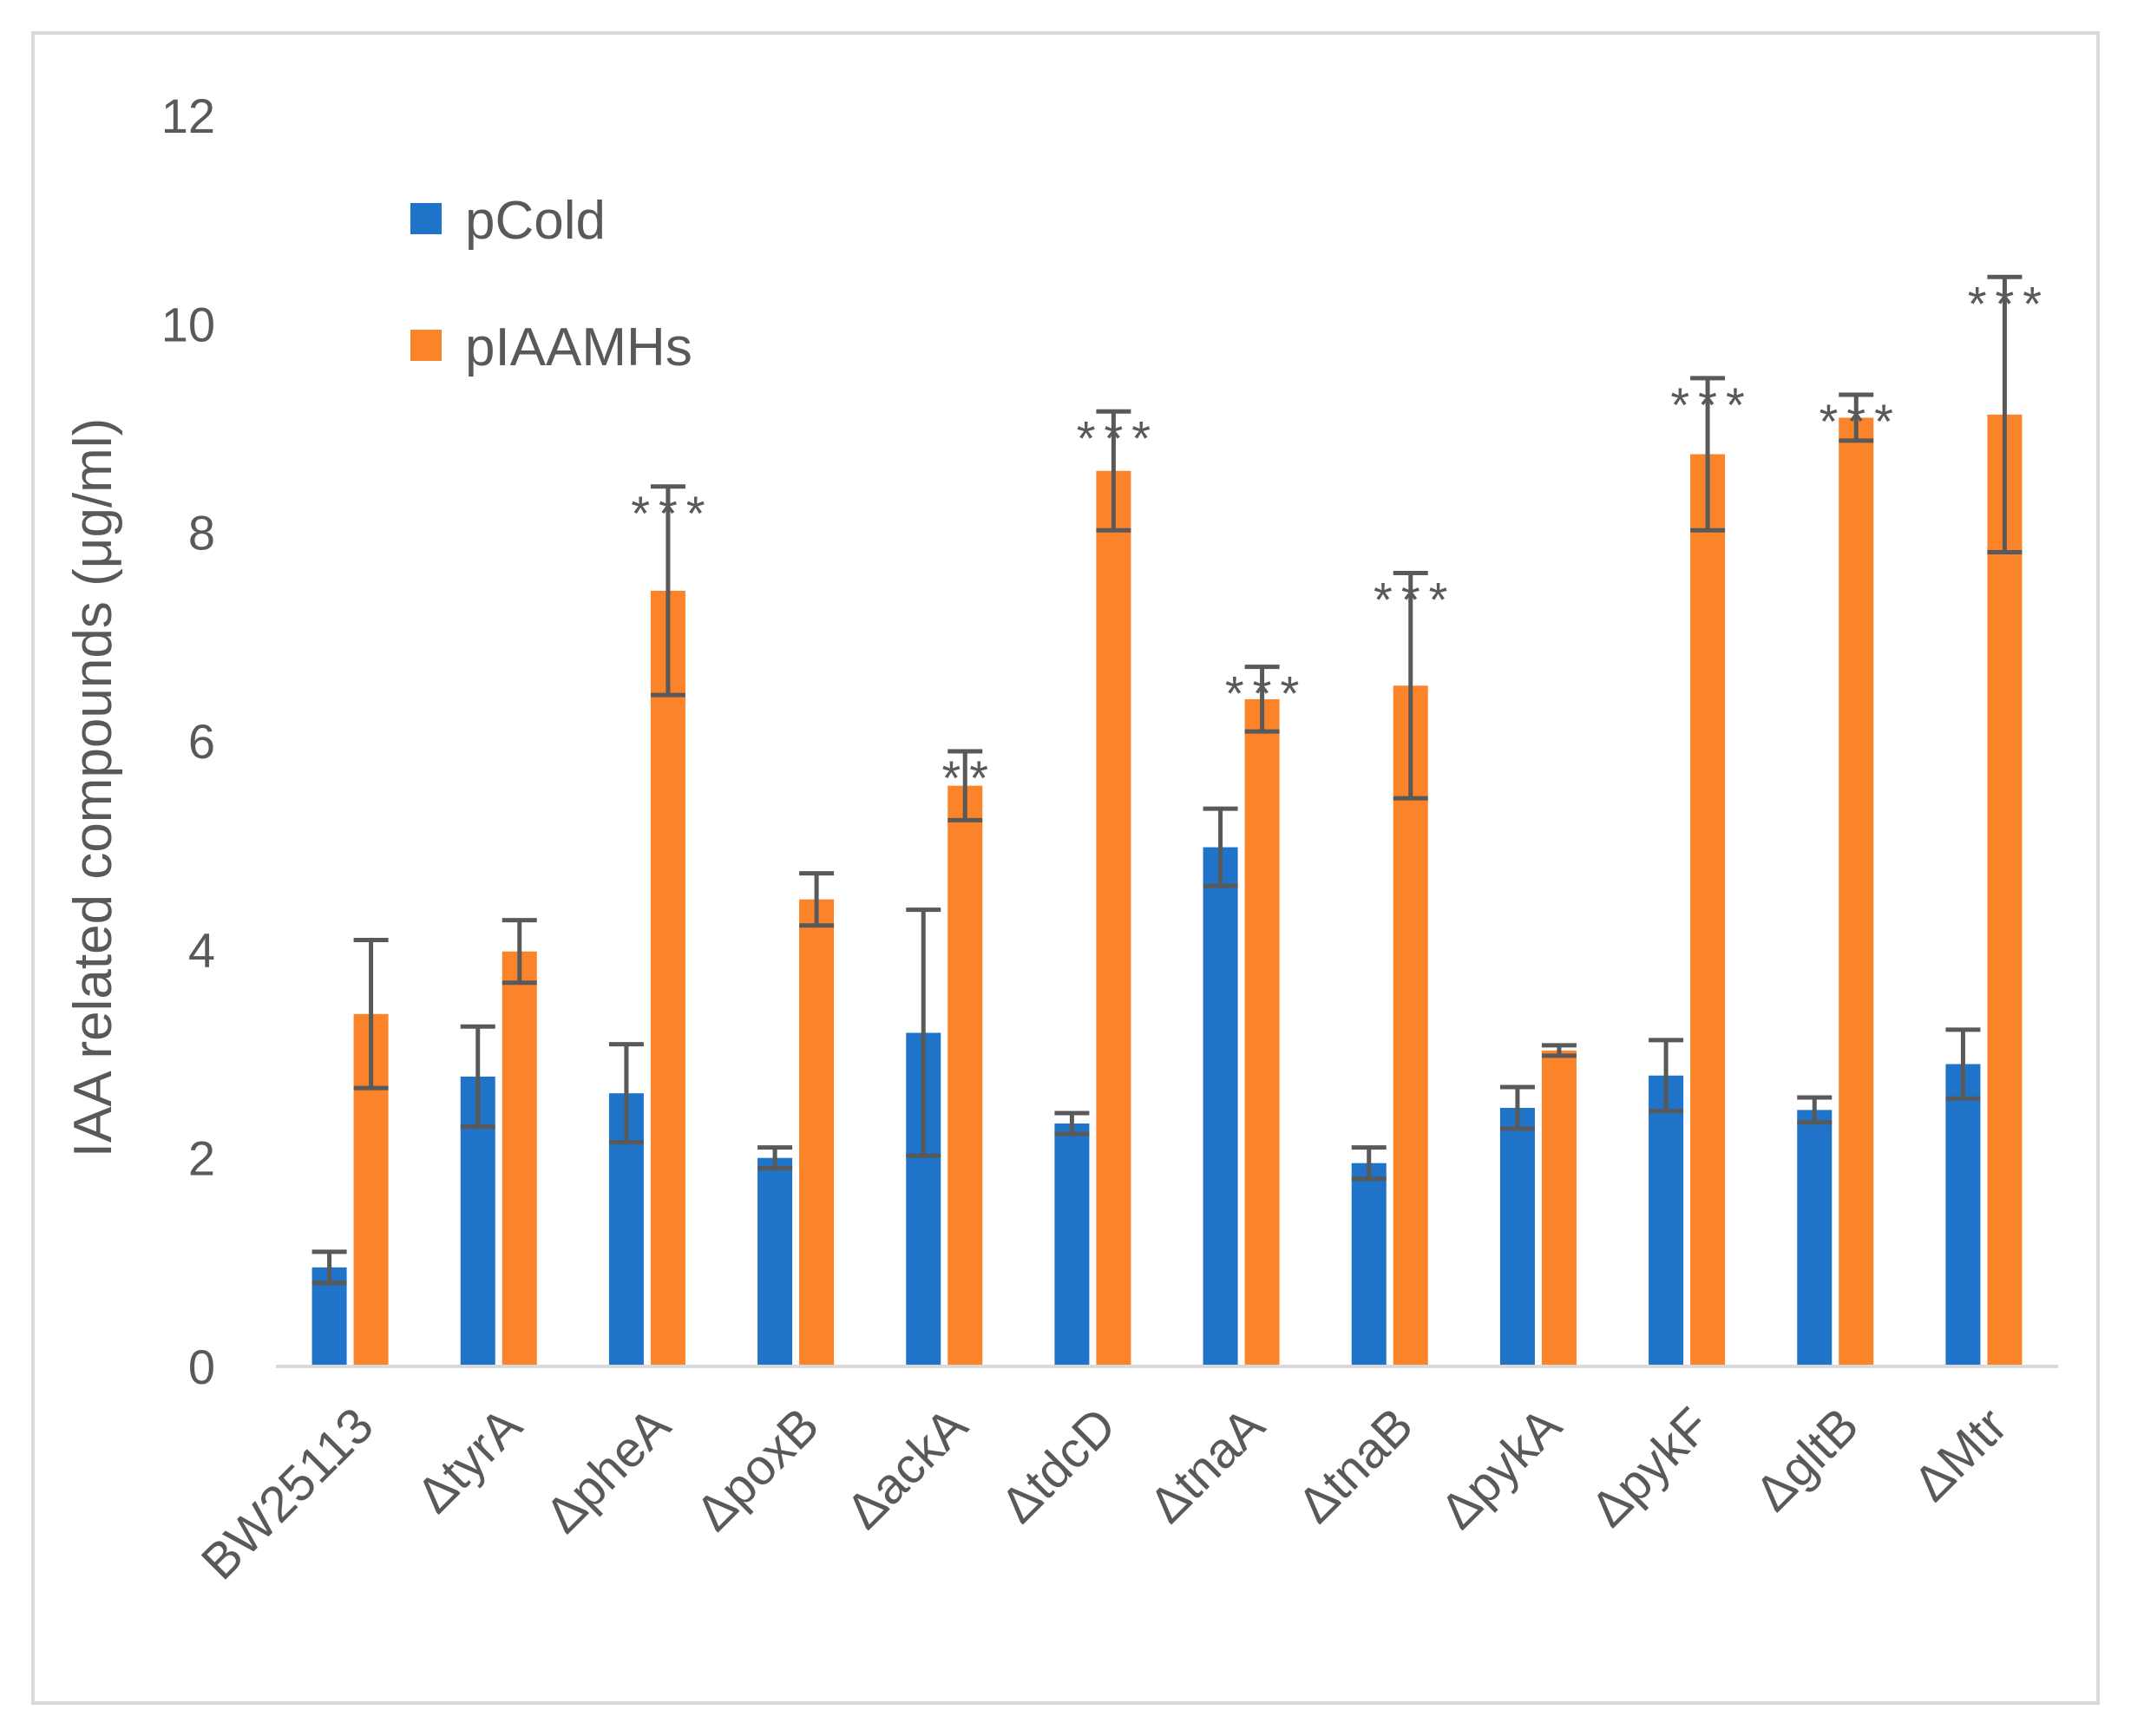  Describe the element at coordinates (188, 324) in the screenshot. I see `y-tick-label: 10` at that location.